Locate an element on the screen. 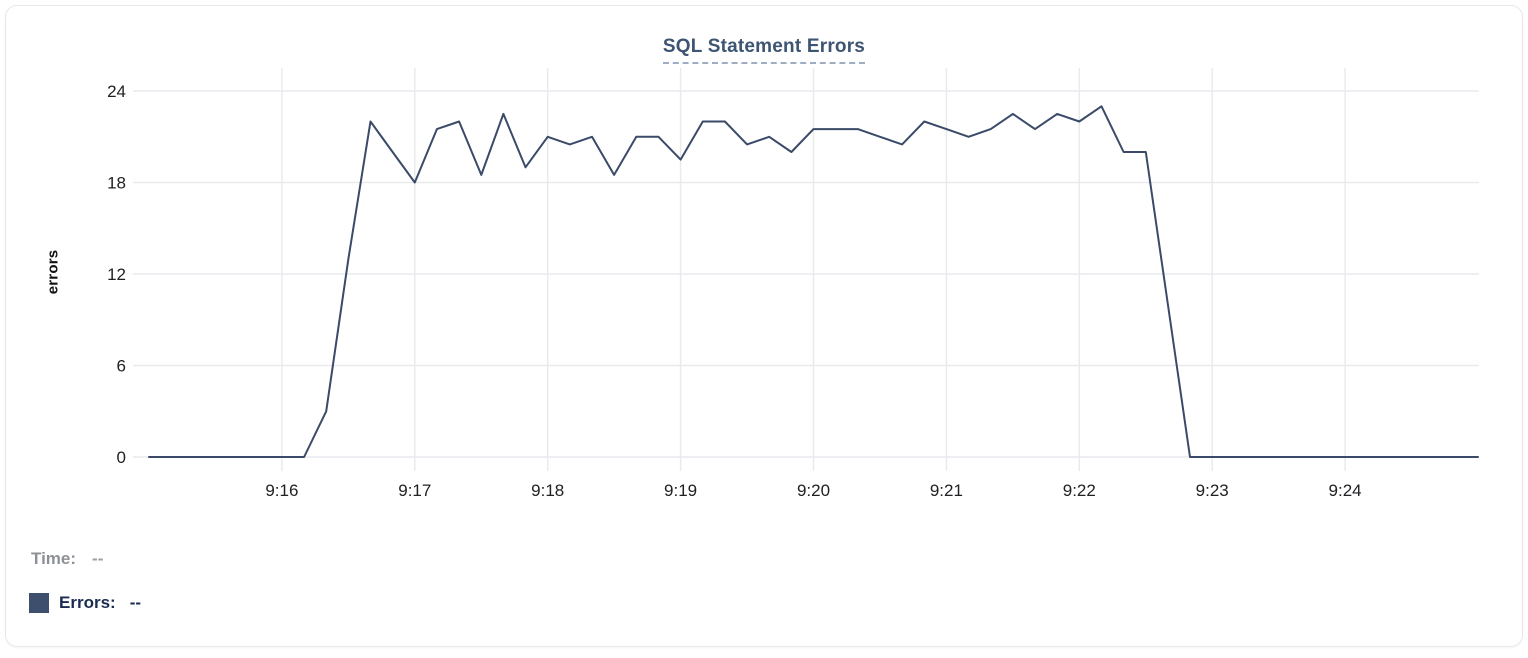 This screenshot has width=1528, height=658. legend-row-errors: Errors: -- is located at coordinates (85, 603).